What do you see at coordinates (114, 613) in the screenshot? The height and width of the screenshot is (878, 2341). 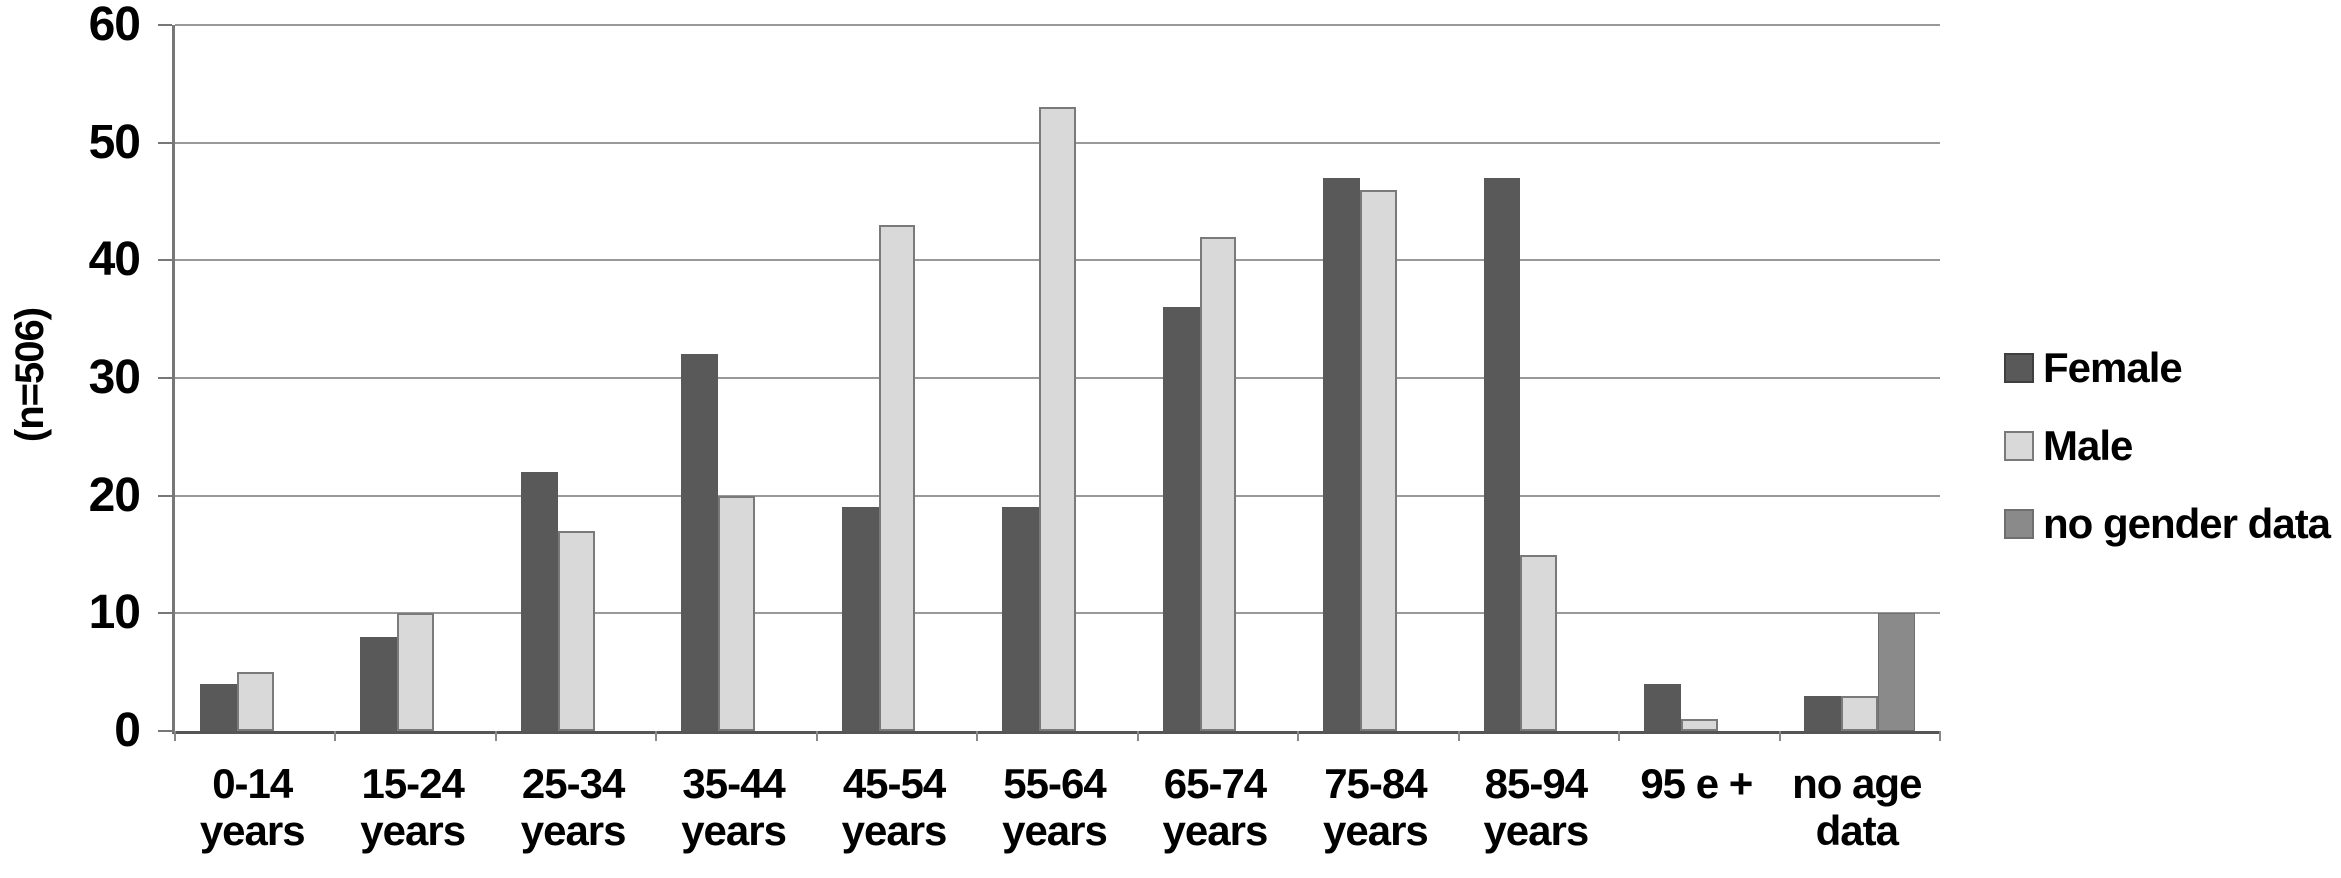 I see `y-tick-label-10: 10` at bounding box center [114, 613].